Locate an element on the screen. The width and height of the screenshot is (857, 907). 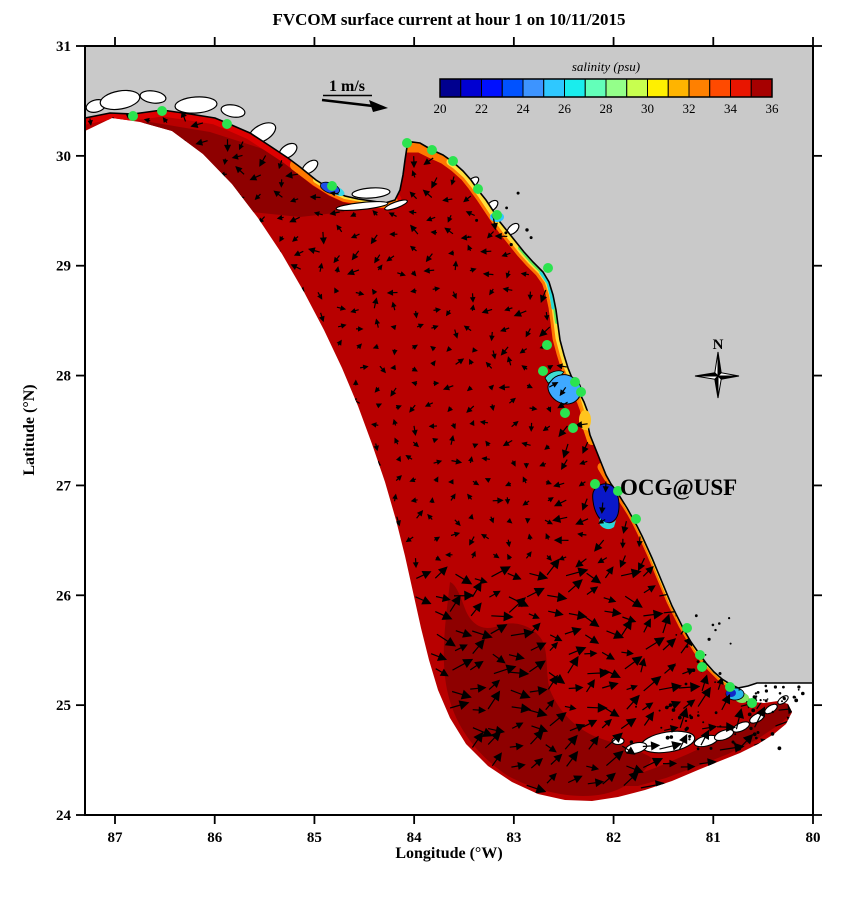
colorbar-tick-label: 26 is located at coordinates (565, 108).